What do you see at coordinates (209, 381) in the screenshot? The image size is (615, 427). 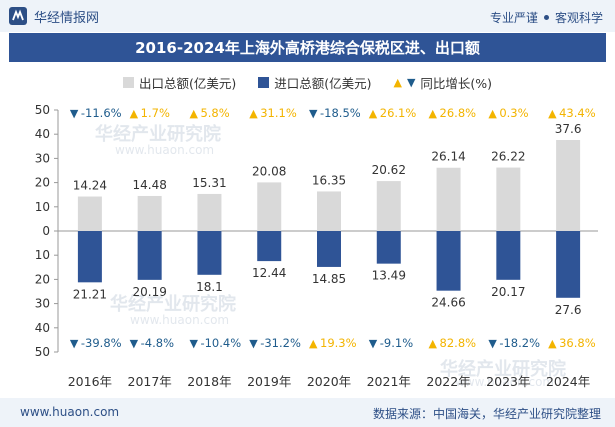 I see `x-tick-label: 2018年` at bounding box center [209, 381].